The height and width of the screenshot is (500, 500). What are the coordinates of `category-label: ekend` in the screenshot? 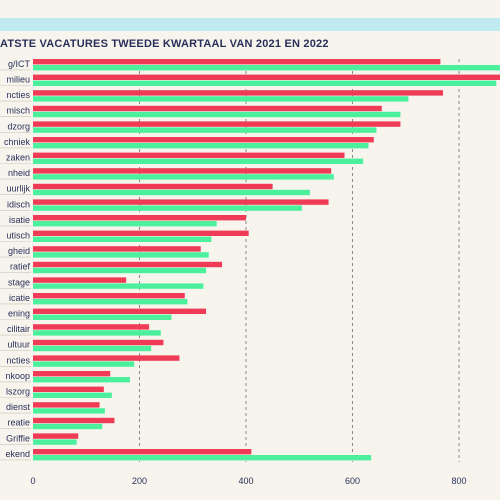 It's located at (17, 454).